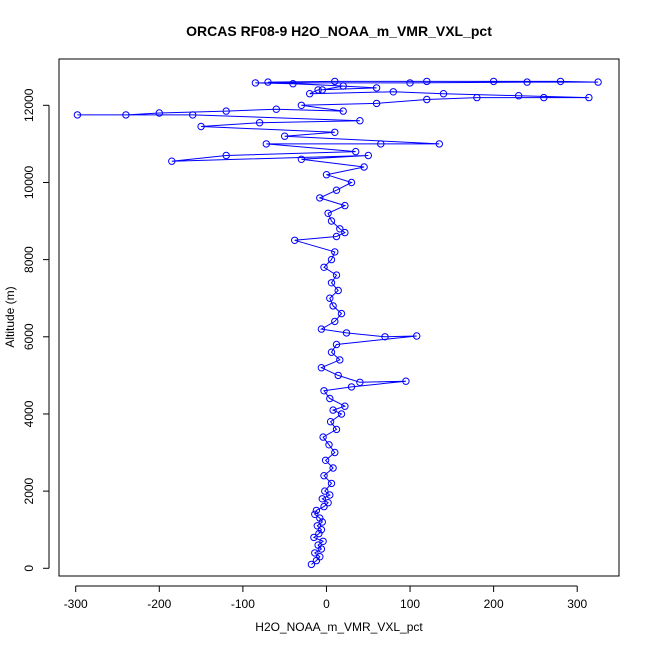 Image resolution: width=650 pixels, height=650 pixels. I want to click on x-tick-label: 200, so click(494, 604).